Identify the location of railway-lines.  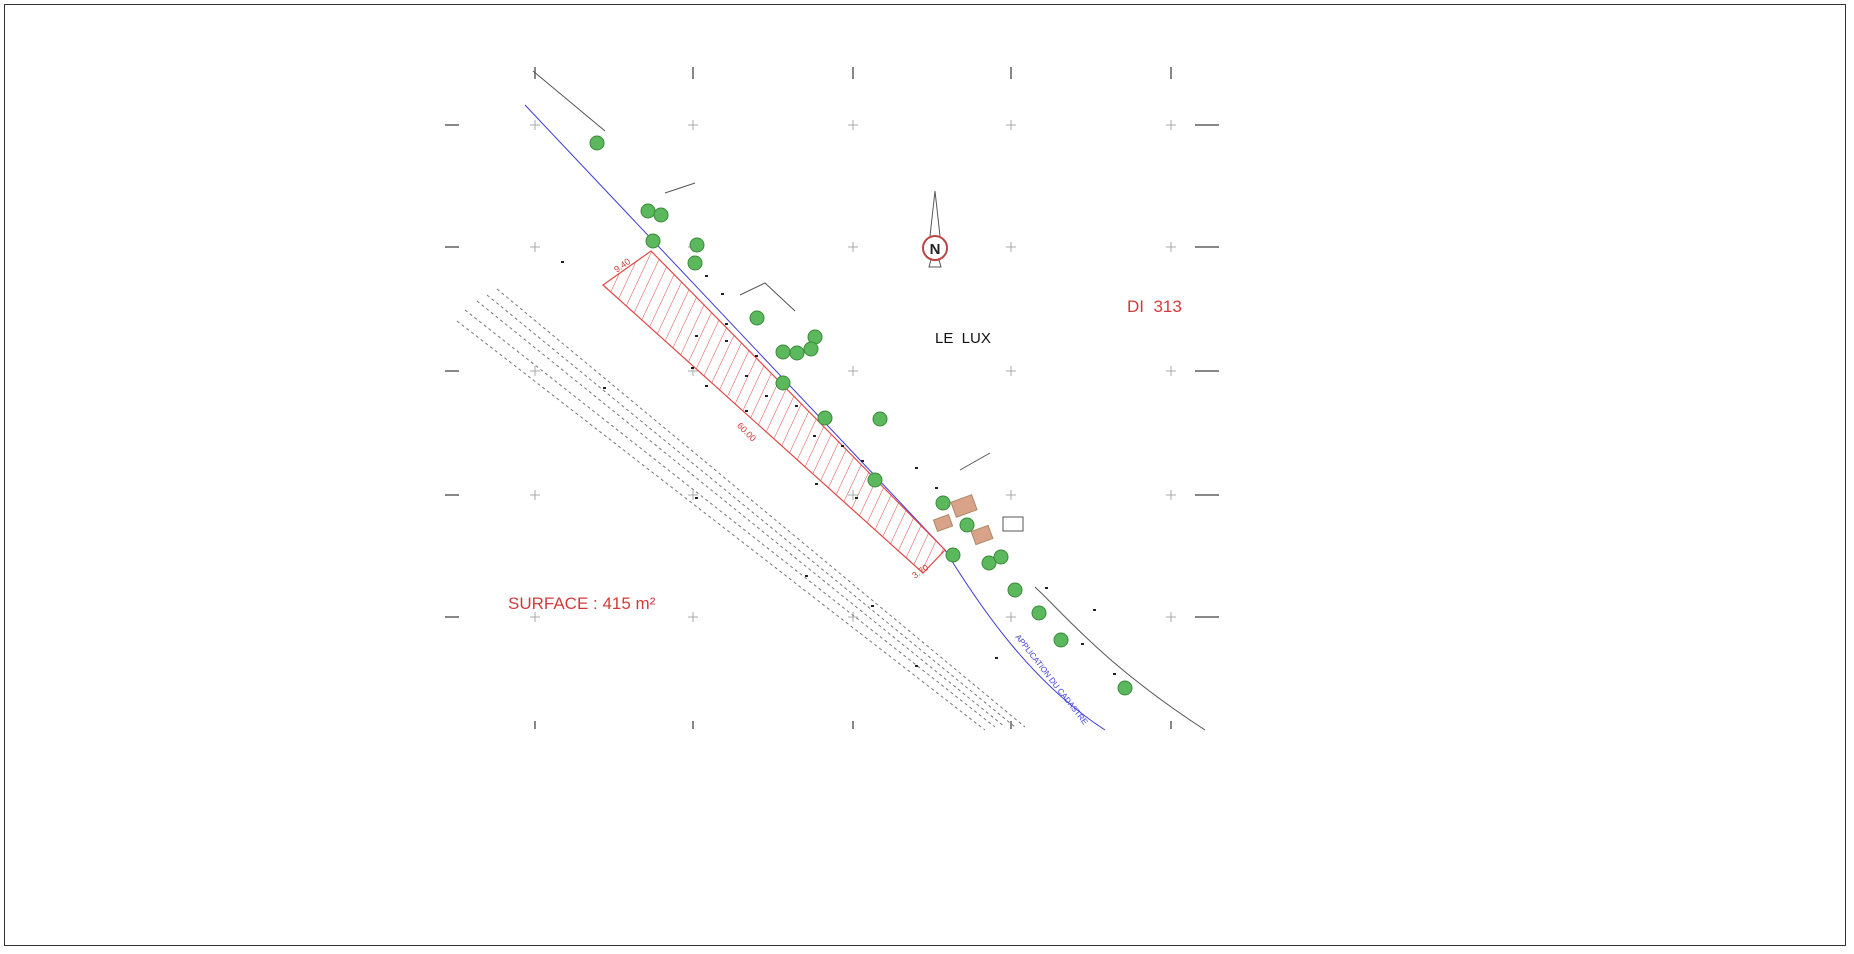
(741, 509).